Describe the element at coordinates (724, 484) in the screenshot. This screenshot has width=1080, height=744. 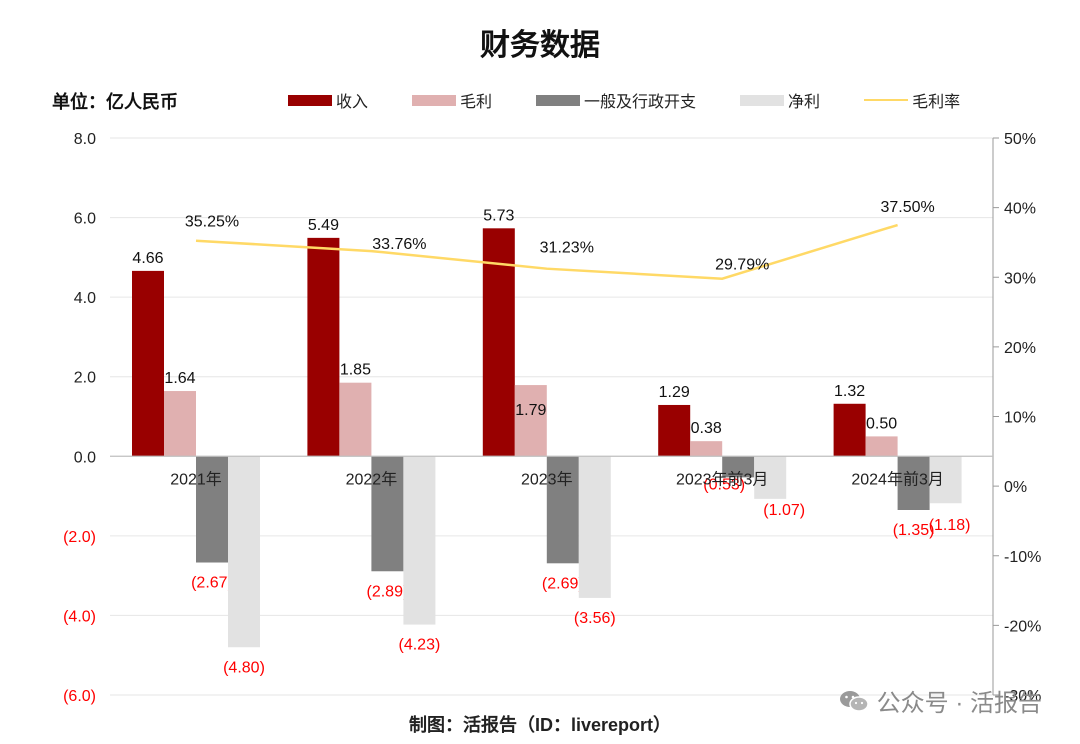
I see `data-label-ga-expense: (0.53)` at that location.